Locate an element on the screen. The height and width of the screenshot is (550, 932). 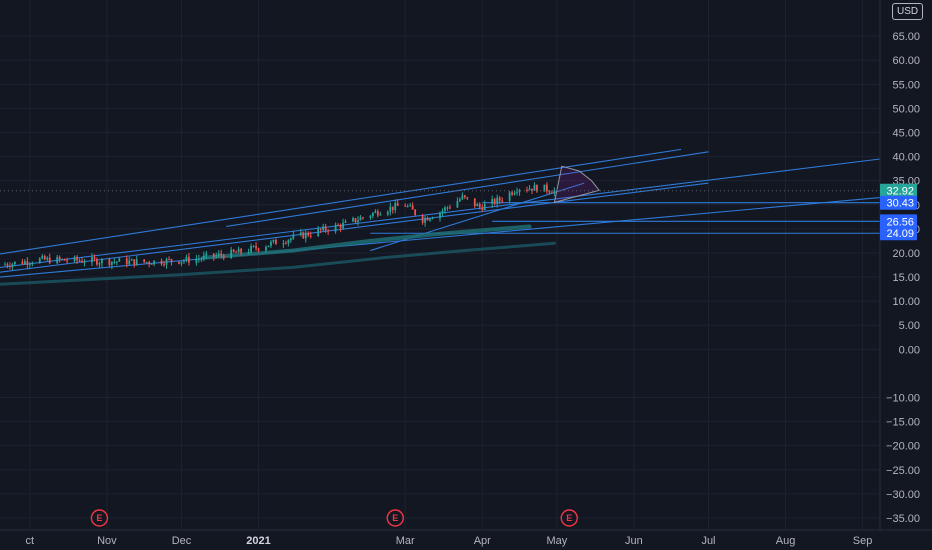
x-tick-label: ct is located at coordinates (30, 541).